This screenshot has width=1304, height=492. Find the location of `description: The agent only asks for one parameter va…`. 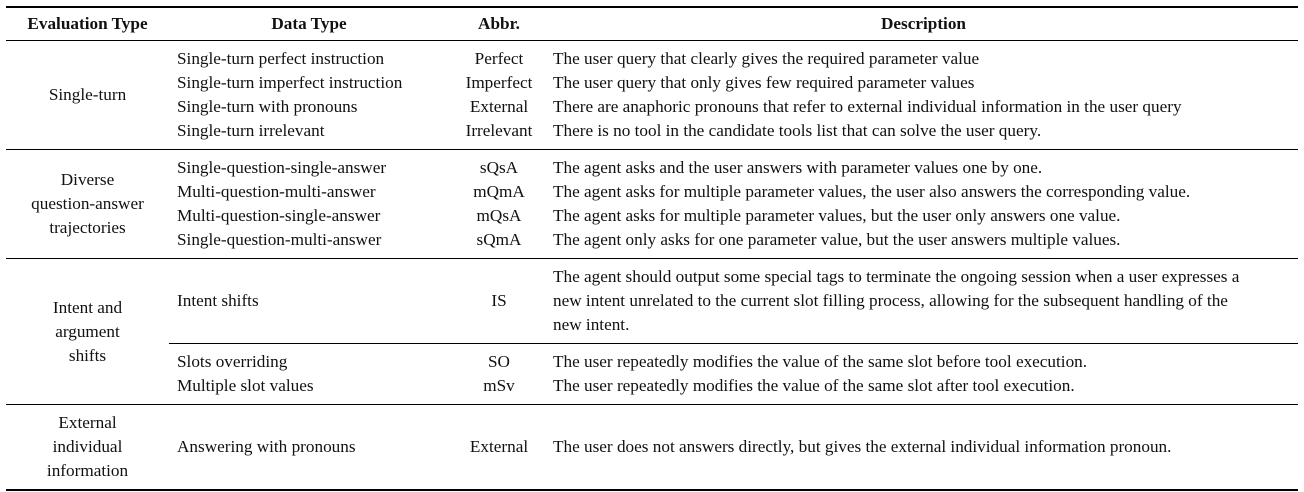

description: The agent only asks for one parameter va… is located at coordinates (837, 239).